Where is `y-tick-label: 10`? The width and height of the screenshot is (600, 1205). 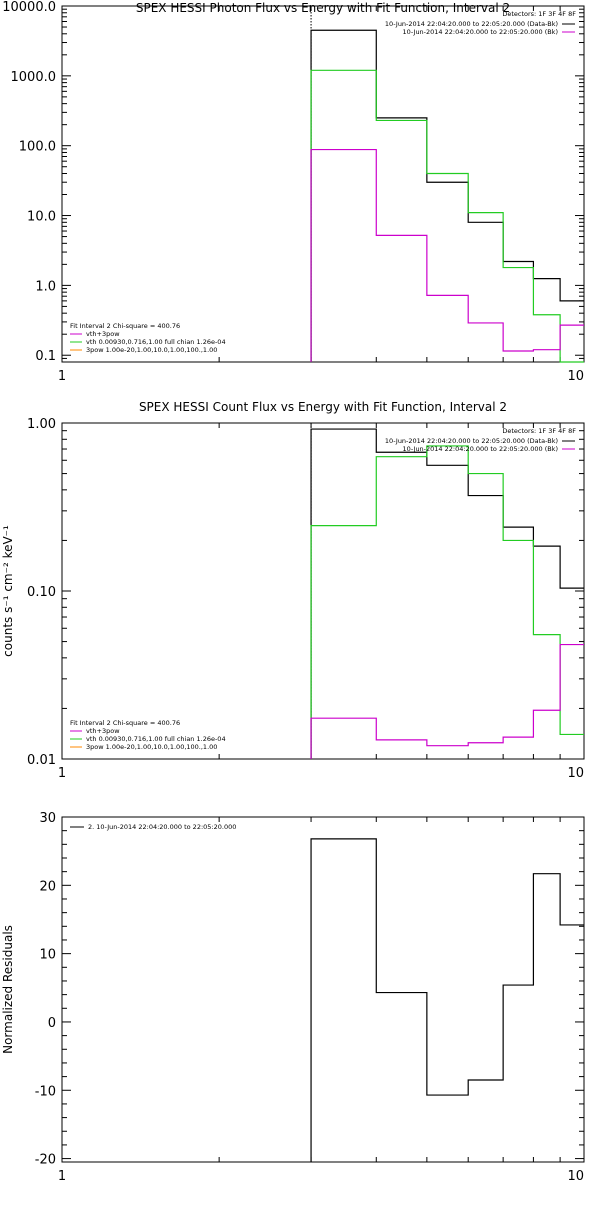
y-tick-label: 10 is located at coordinates (47, 955).